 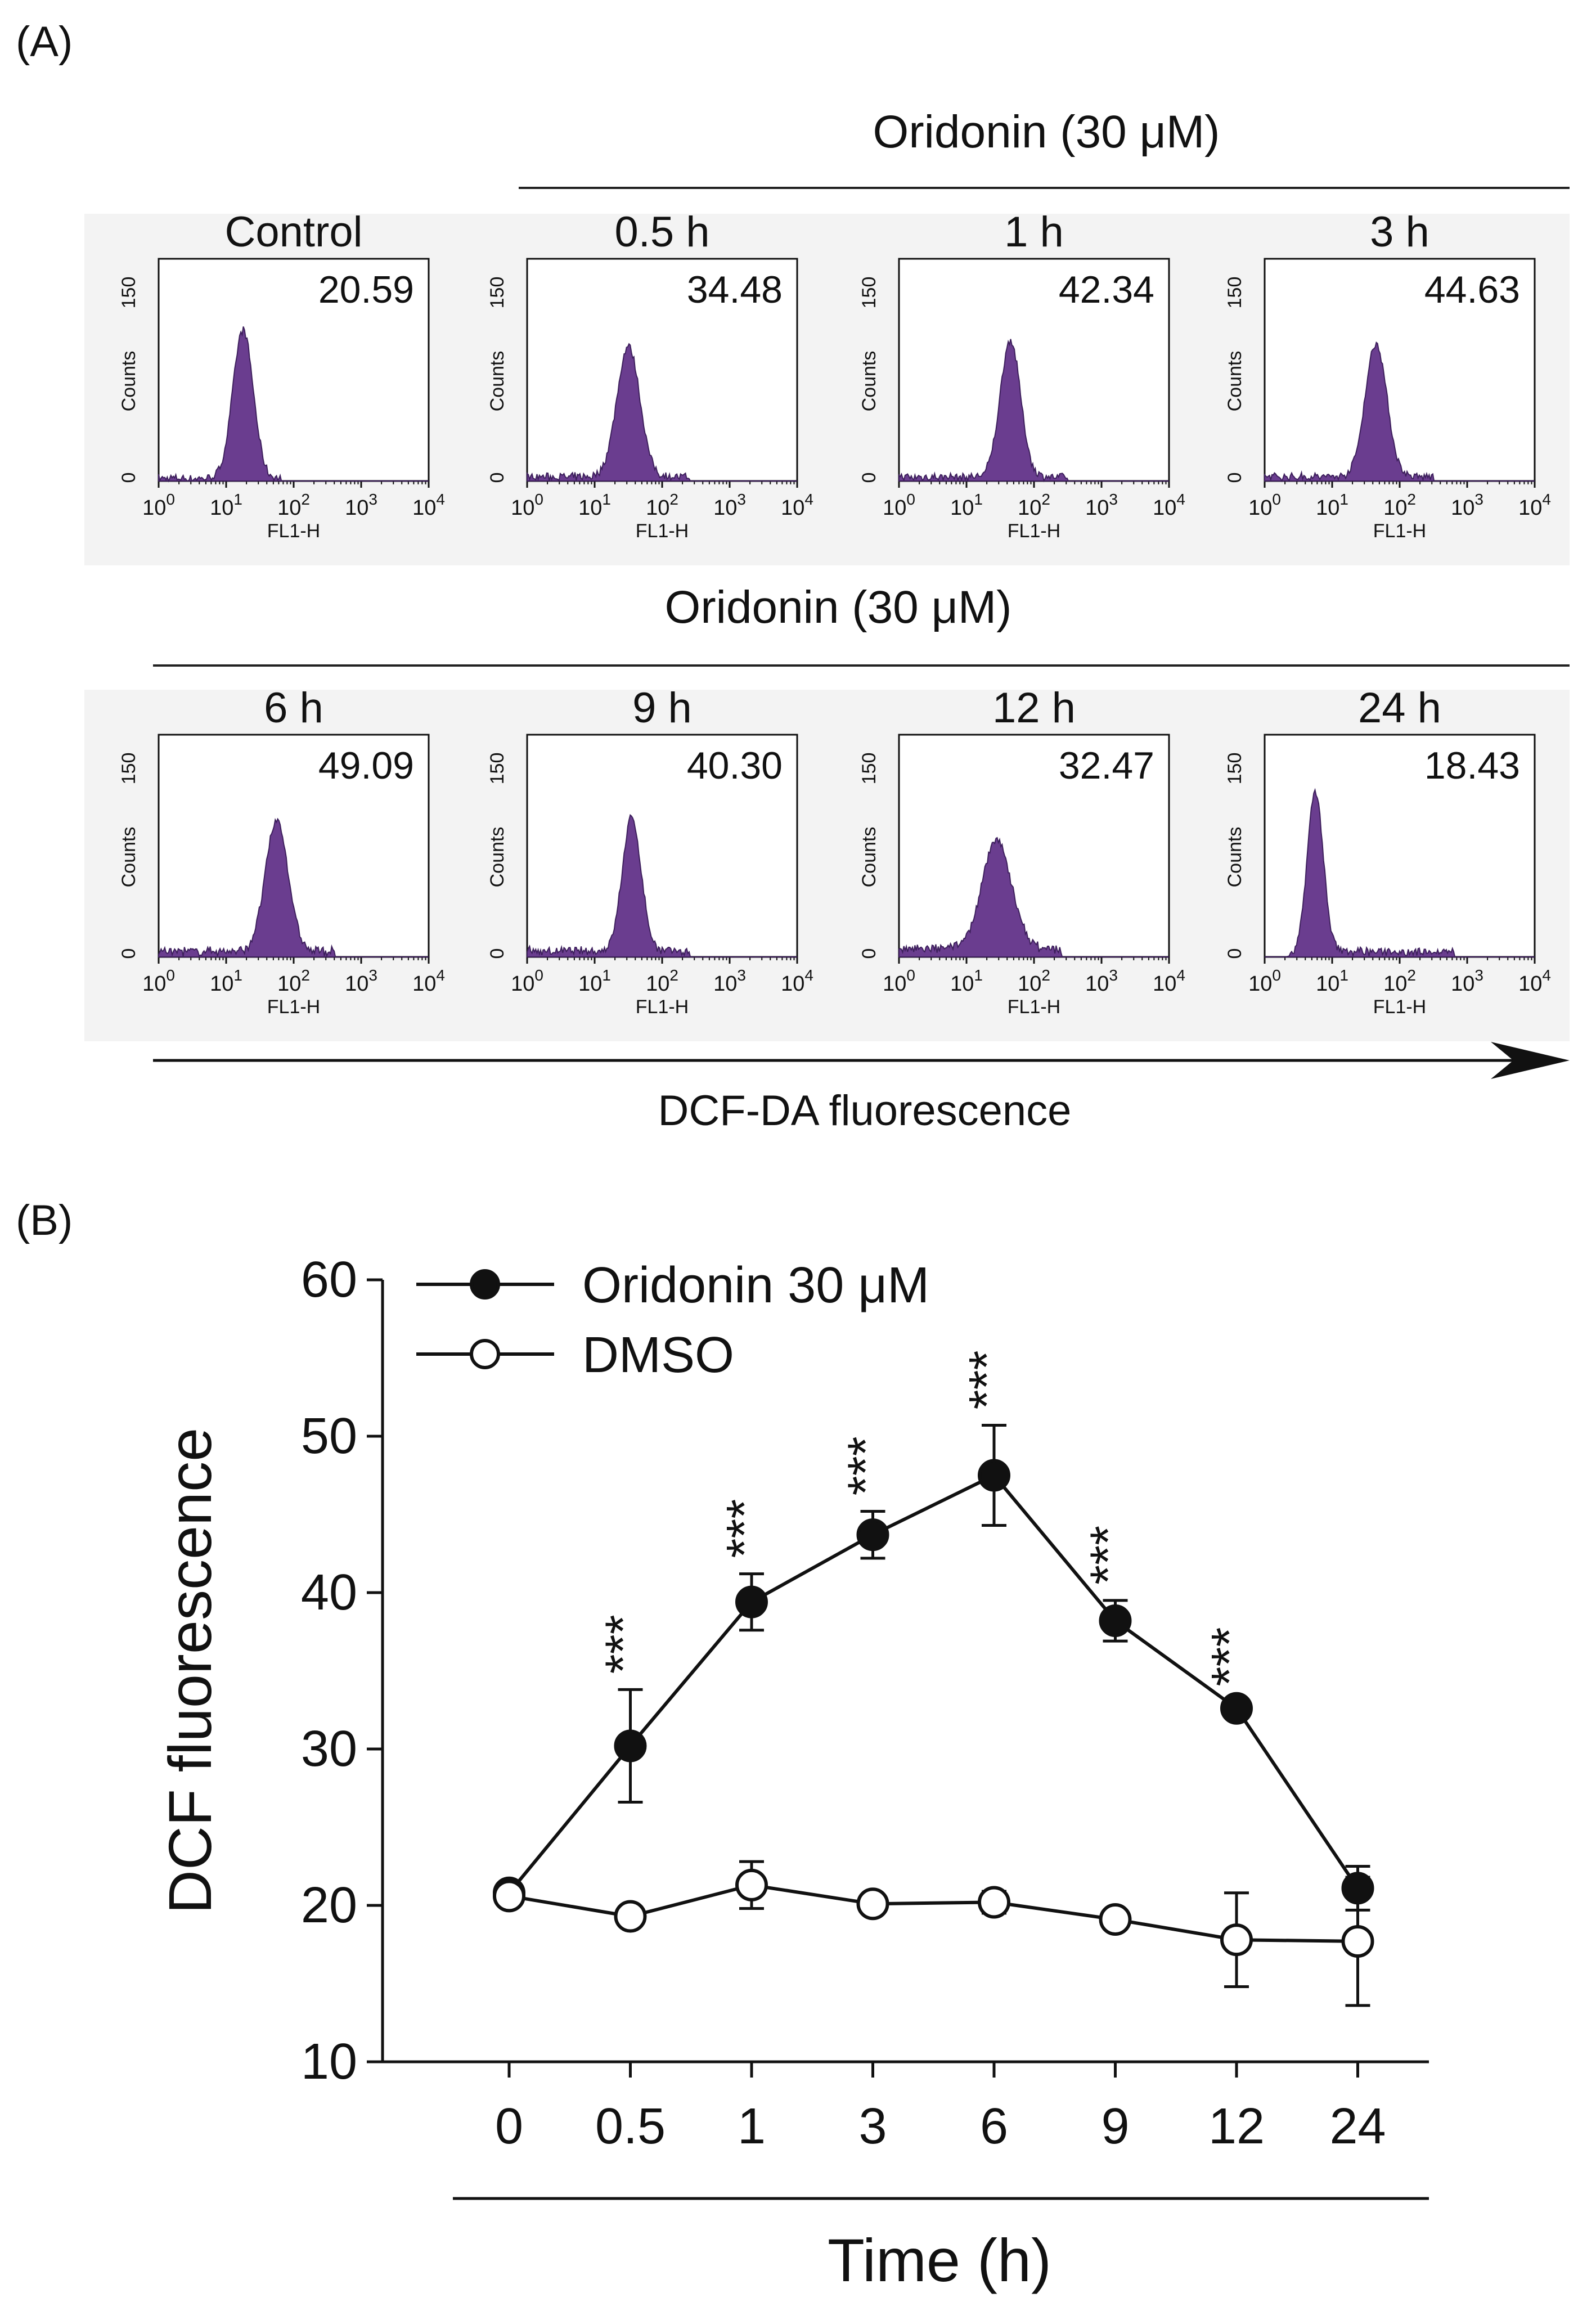 I want to click on group-label-bottom: Oridonin (30 μM), so click(x=838, y=607).